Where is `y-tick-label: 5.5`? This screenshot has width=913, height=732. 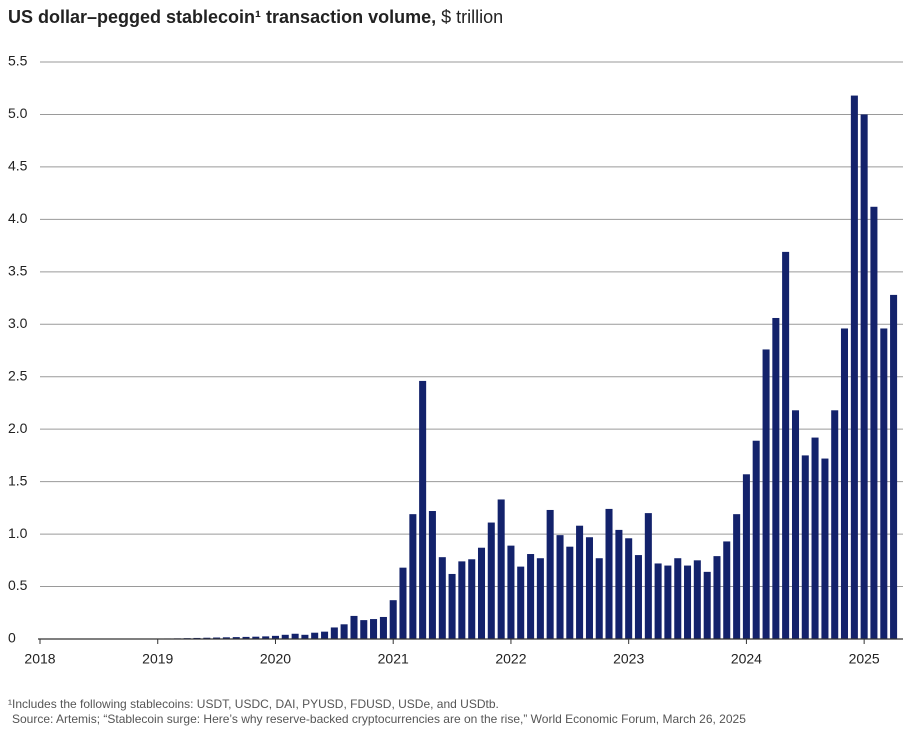 y-tick-label: 5.5 is located at coordinates (18, 61).